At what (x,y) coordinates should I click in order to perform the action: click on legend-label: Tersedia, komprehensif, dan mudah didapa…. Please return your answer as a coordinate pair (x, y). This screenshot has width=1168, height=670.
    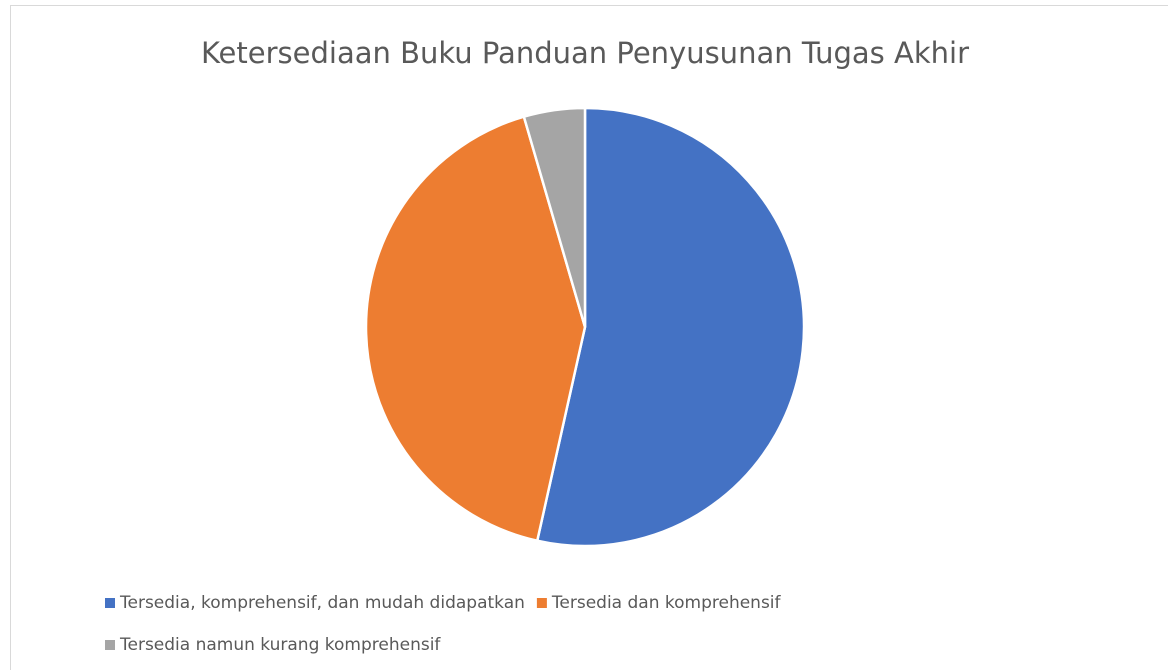
    Looking at the image, I should click on (322, 603).